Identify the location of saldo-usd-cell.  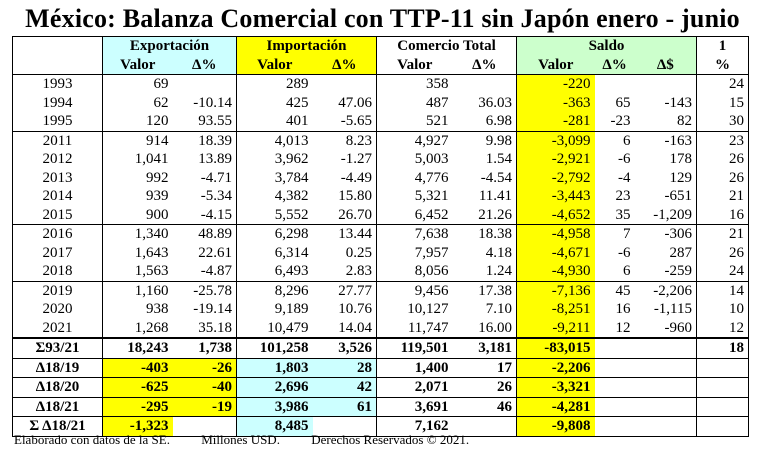
(666, 84).